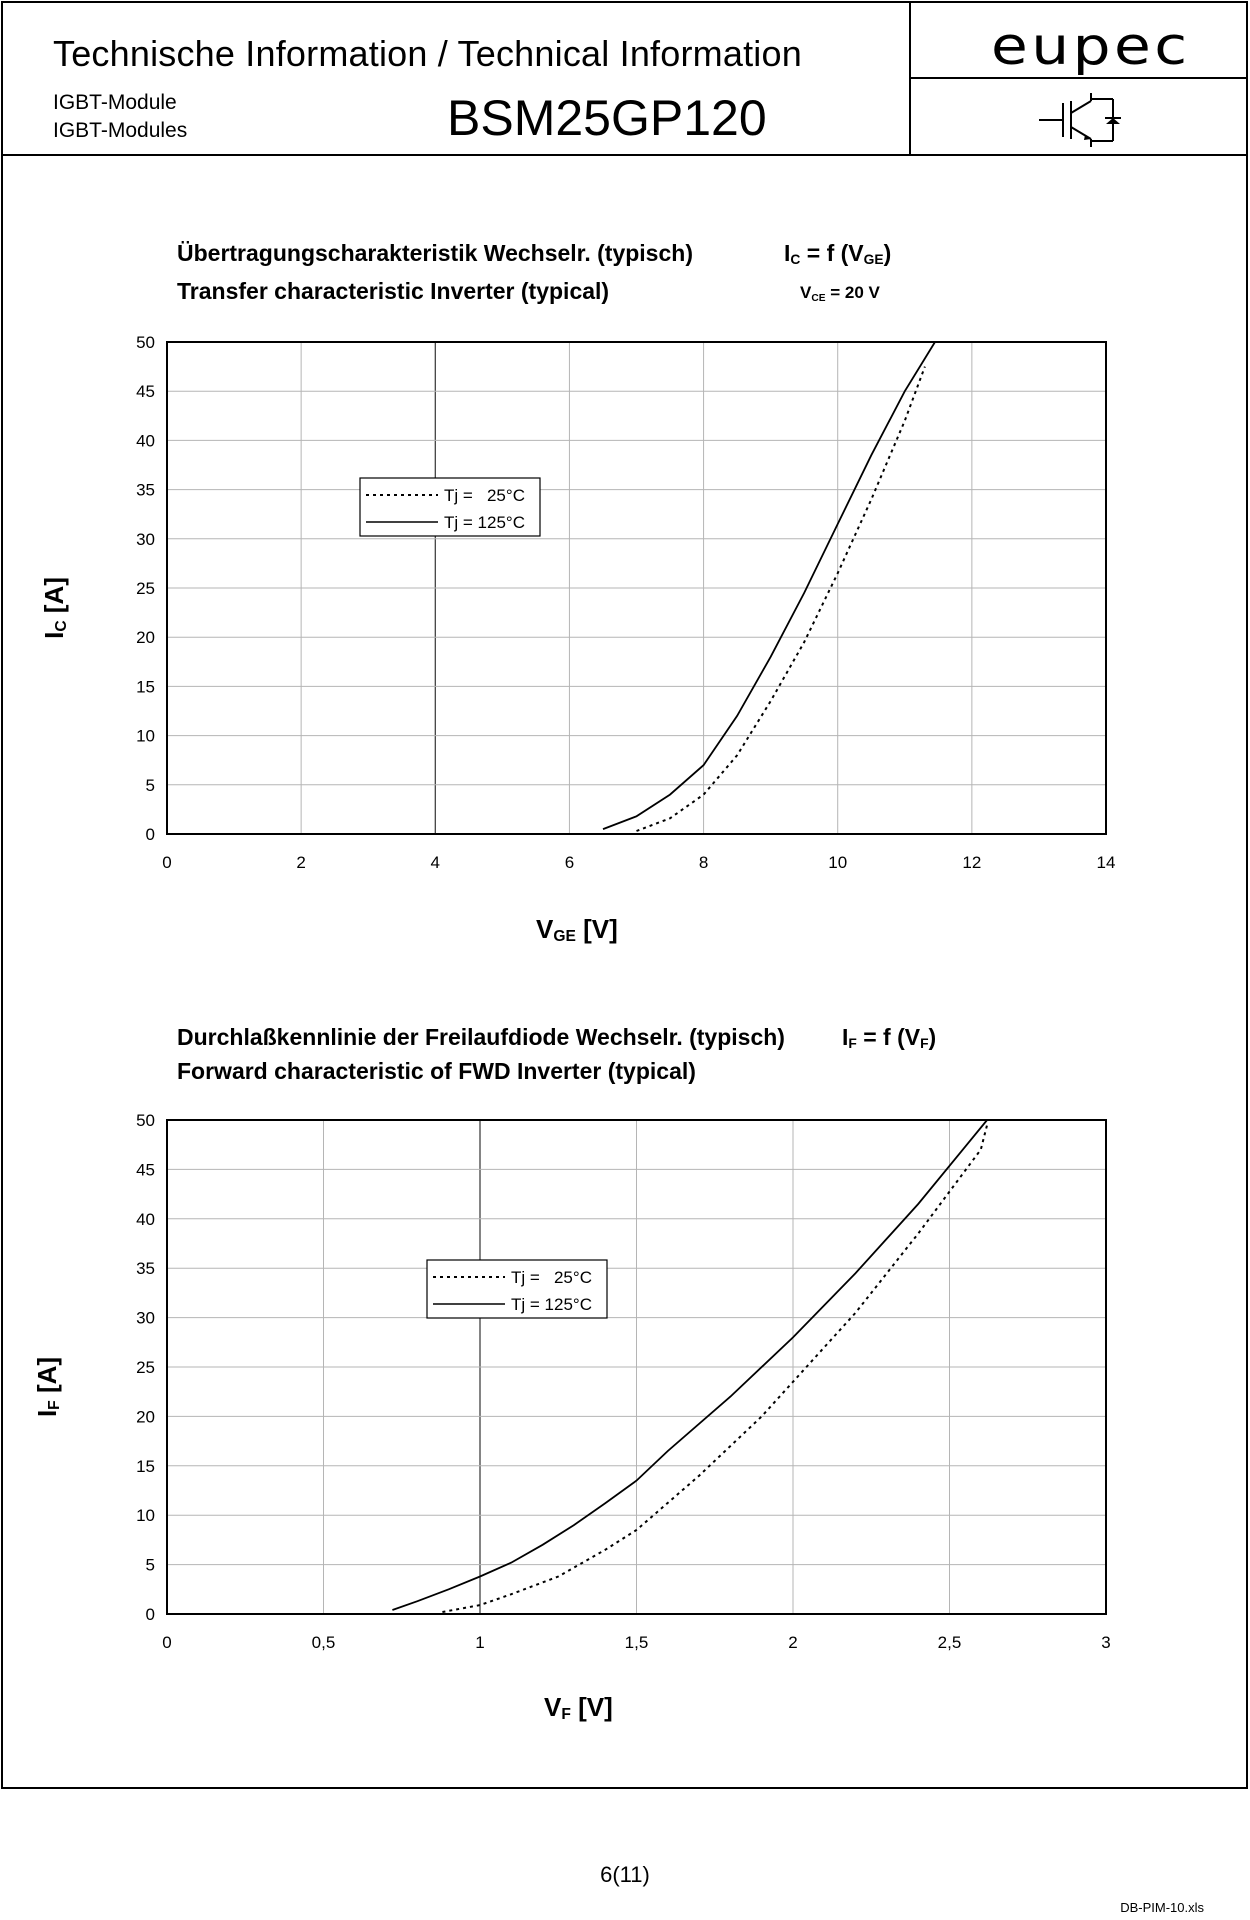 Image resolution: width=1250 pixels, height=1920 pixels. What do you see at coordinates (637, 1642) in the screenshot?
I see `x-tick-label: 1,5` at bounding box center [637, 1642].